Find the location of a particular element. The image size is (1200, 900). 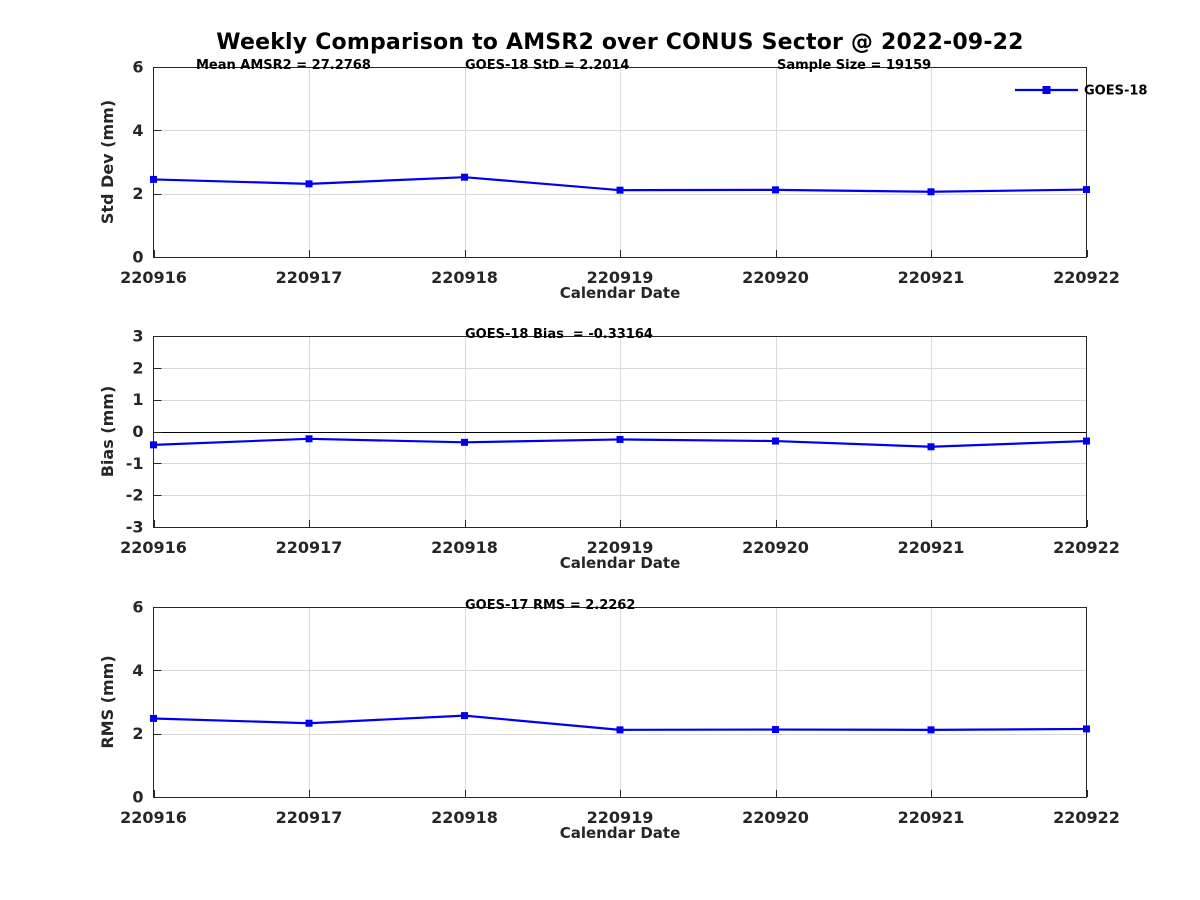

bias-x-tick-label: 220921 is located at coordinates (931, 547).